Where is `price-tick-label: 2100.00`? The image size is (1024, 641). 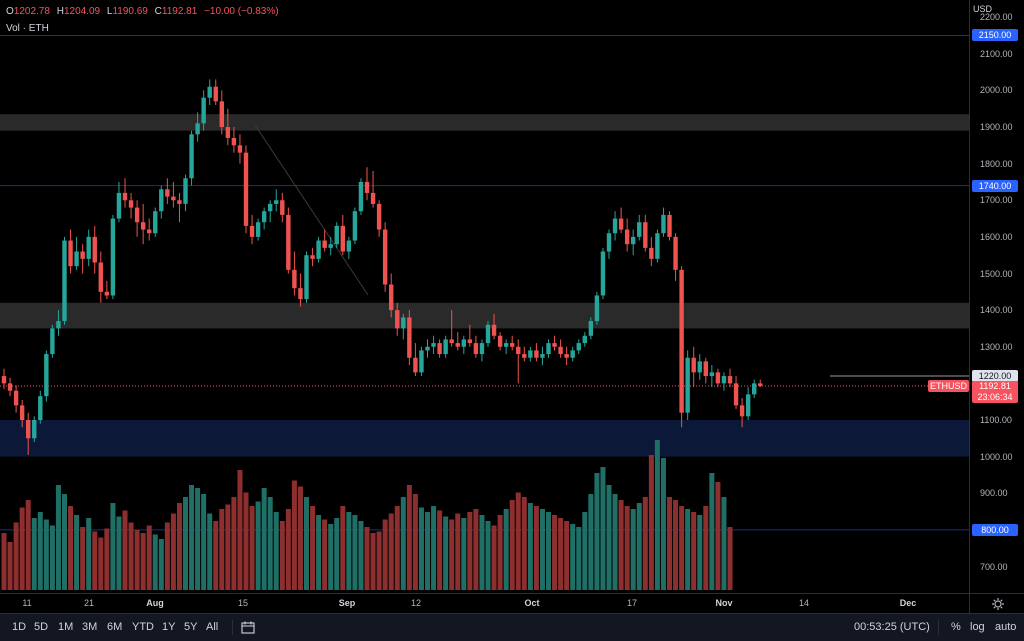
price-tick-label: 2100.00 is located at coordinates (996, 53).